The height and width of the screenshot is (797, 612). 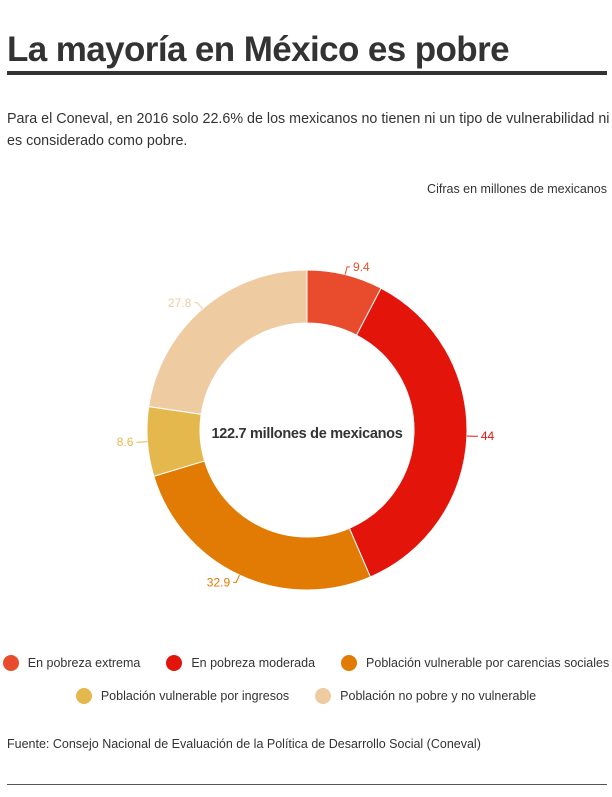 What do you see at coordinates (361, 267) in the screenshot?
I see `slice-value-label: 9.4` at bounding box center [361, 267].